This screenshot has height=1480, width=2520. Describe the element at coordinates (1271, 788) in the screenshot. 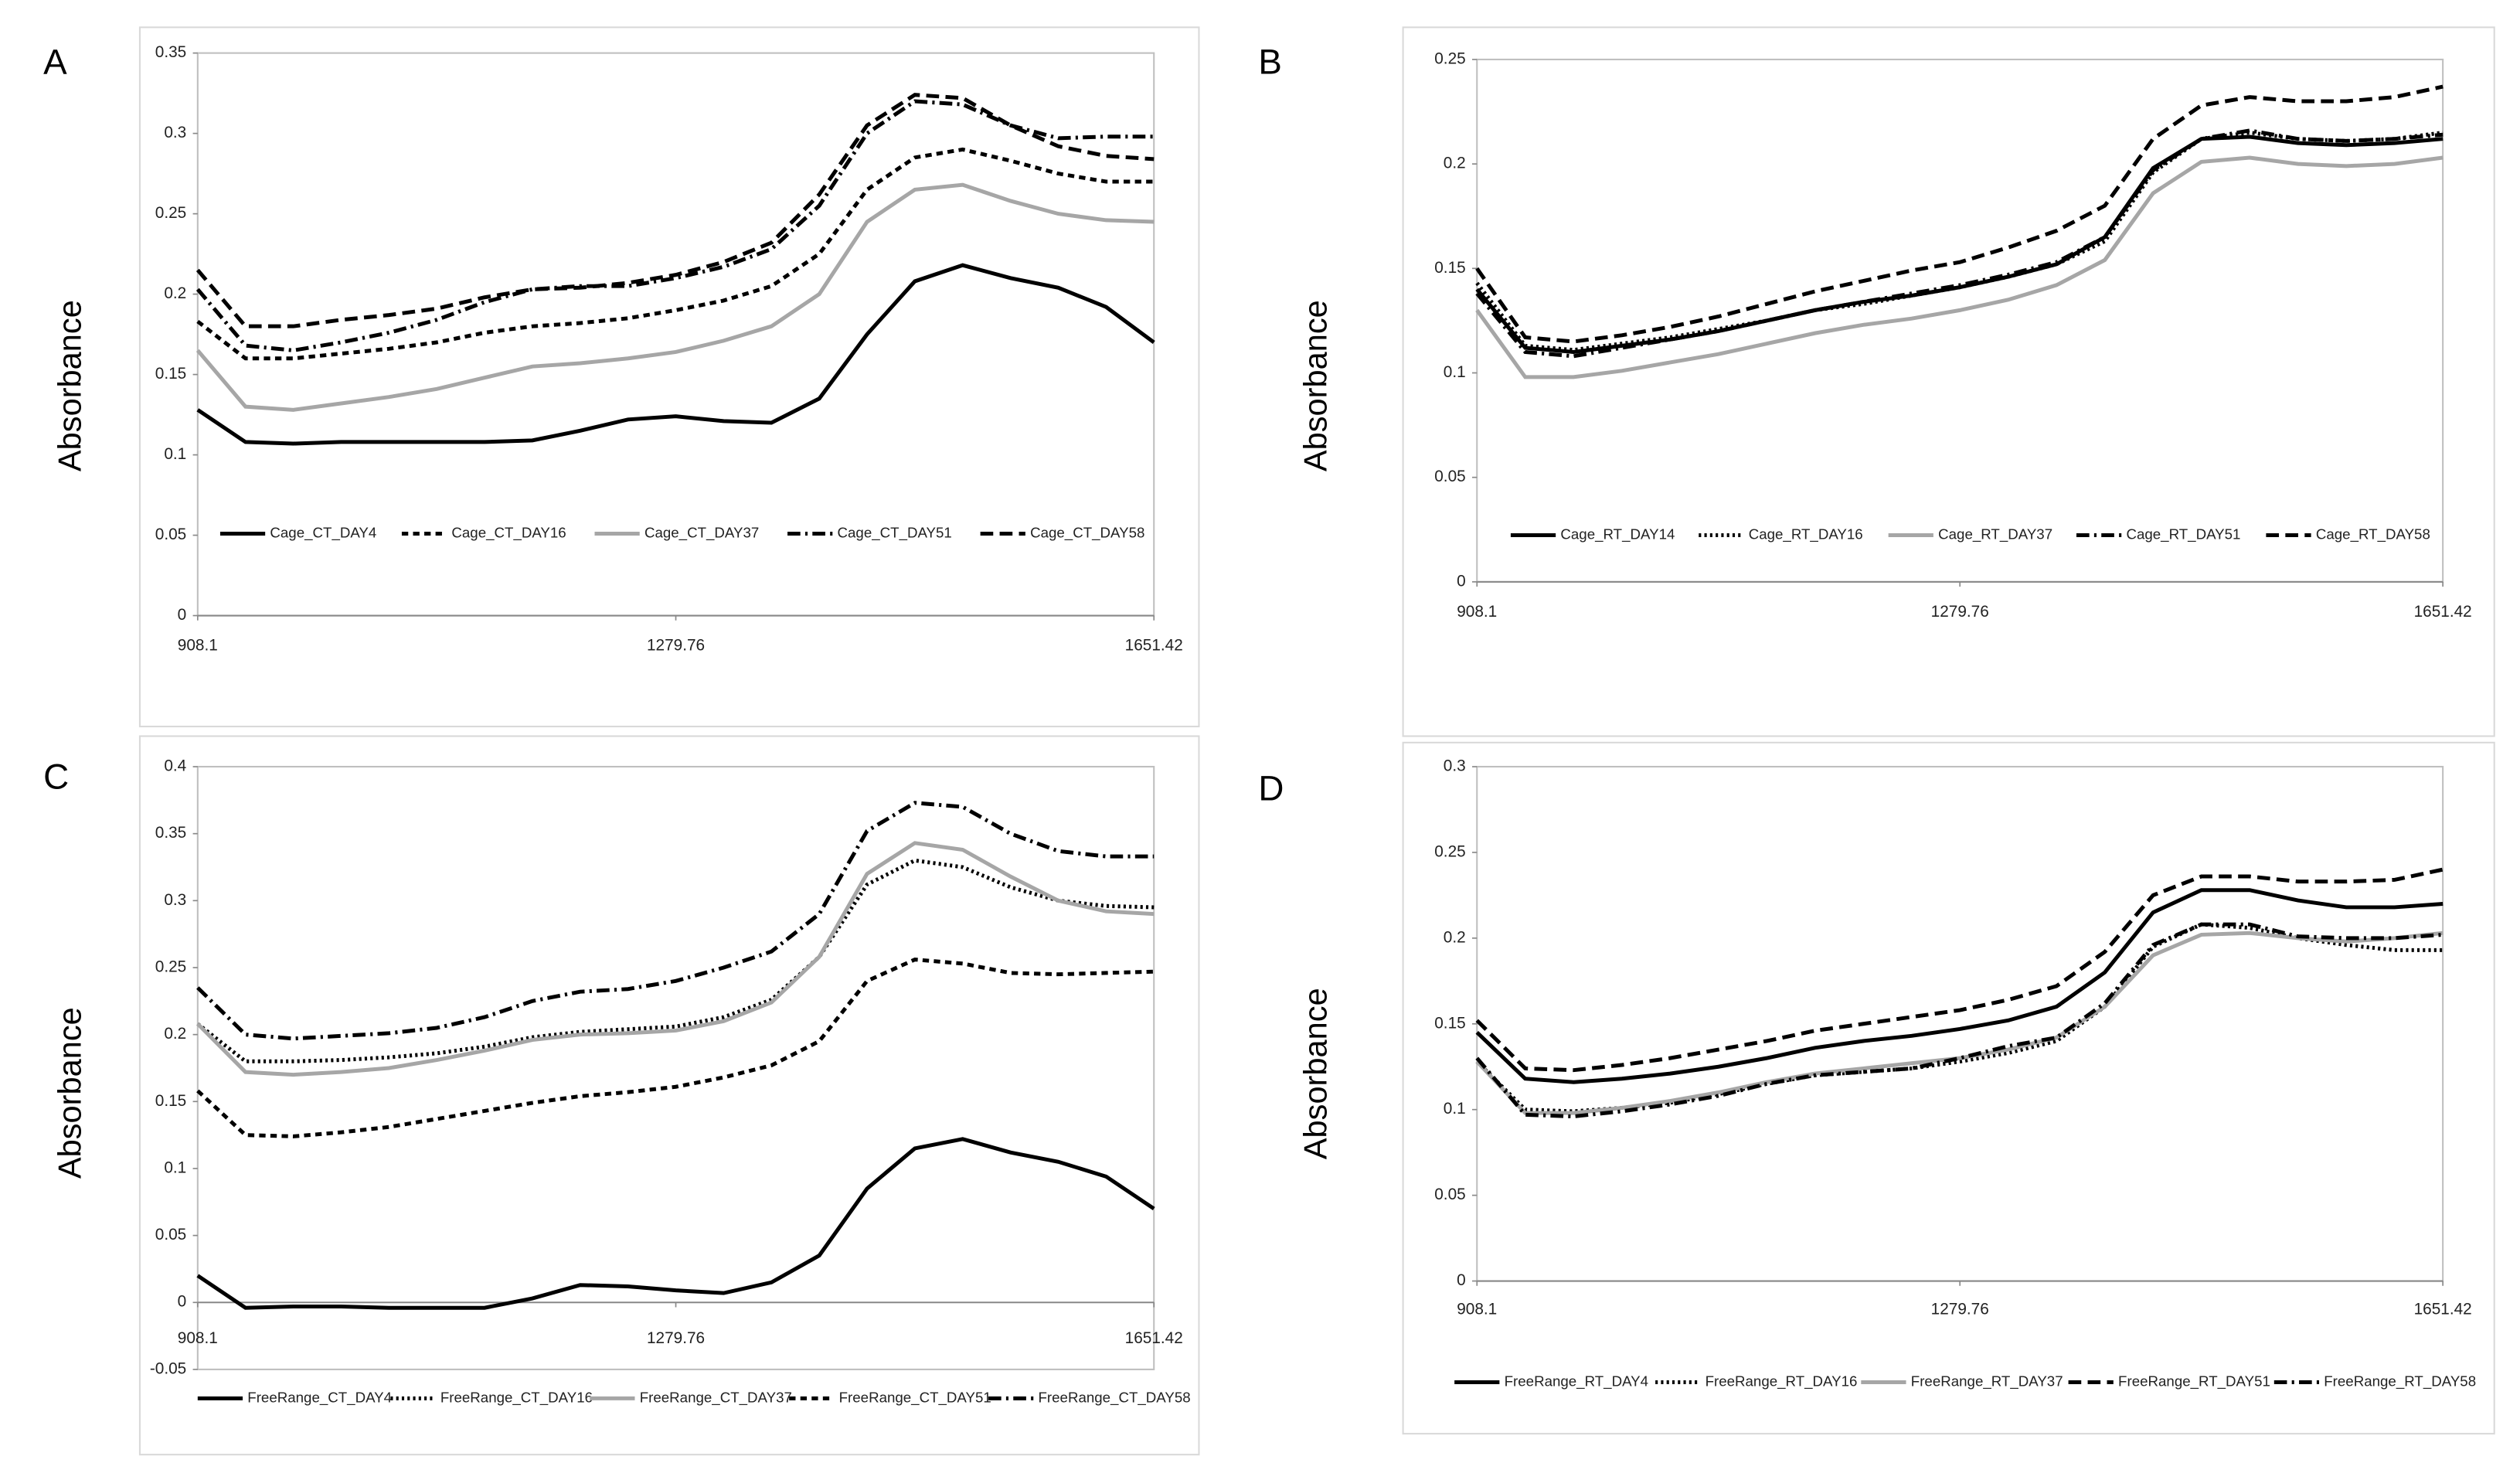

I see `panel-letter: D` at that location.